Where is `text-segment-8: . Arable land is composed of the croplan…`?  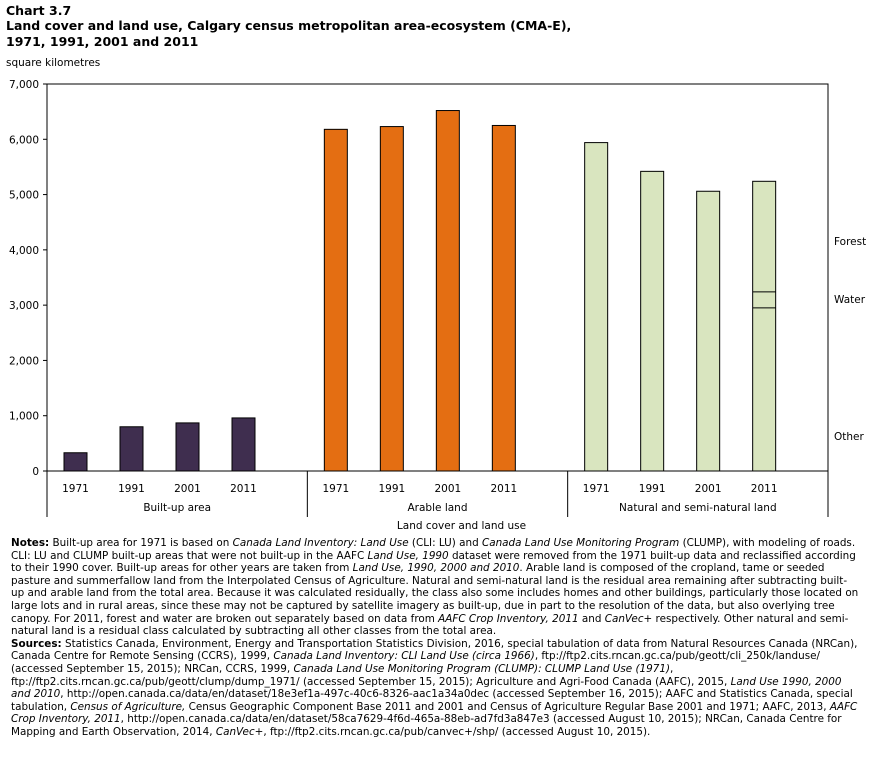
text-segment-8: . Arable land is composed of the croplan… is located at coordinates (435, 593).